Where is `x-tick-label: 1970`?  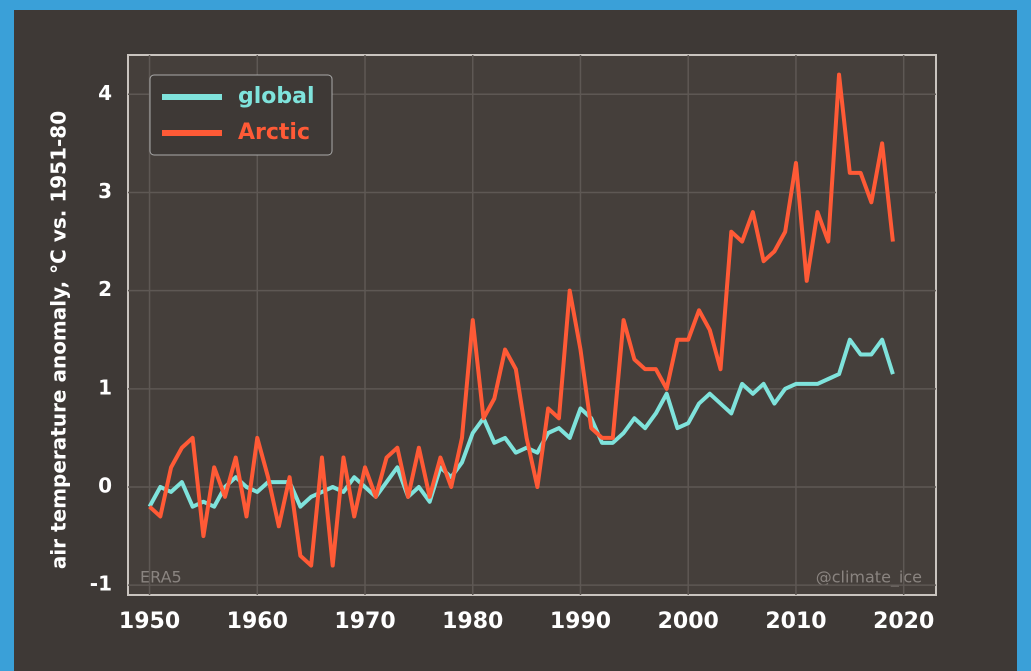
x-tick-label: 1970 is located at coordinates (364, 621).